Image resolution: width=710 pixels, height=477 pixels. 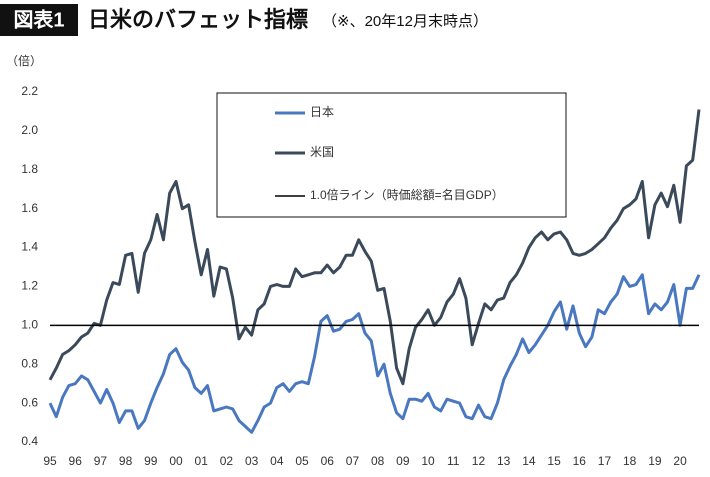 I want to click on x-tick-label: 01, so click(x=202, y=461).